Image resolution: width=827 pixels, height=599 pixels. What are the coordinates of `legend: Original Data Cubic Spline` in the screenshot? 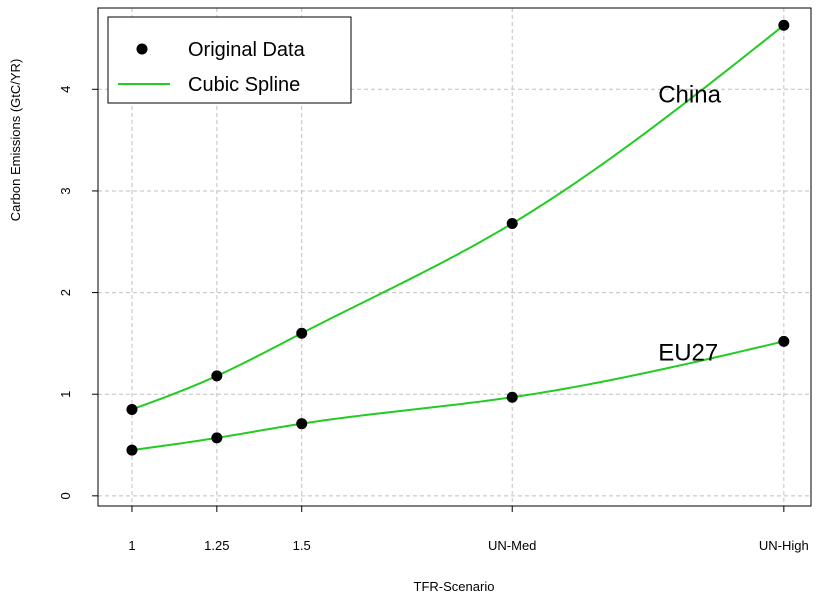 It's located at (229, 60).